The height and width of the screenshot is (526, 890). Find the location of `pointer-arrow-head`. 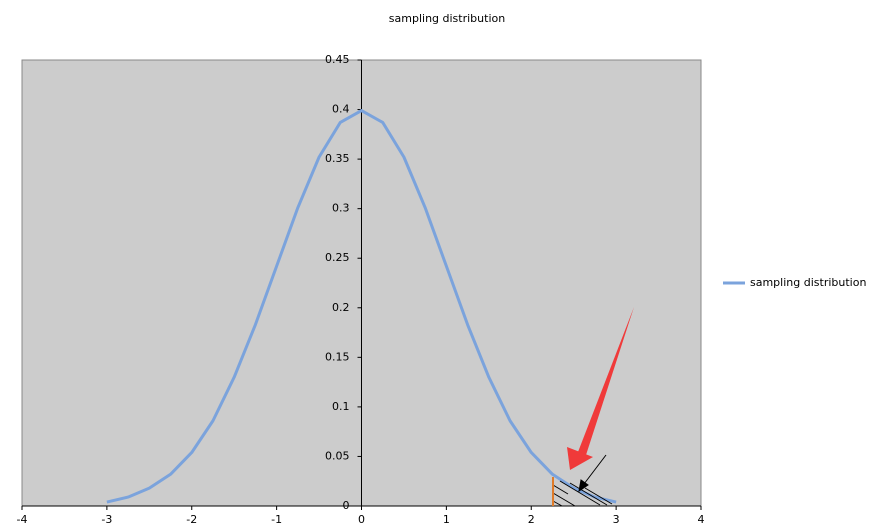

pointer-arrow-head is located at coordinates (583, 486).